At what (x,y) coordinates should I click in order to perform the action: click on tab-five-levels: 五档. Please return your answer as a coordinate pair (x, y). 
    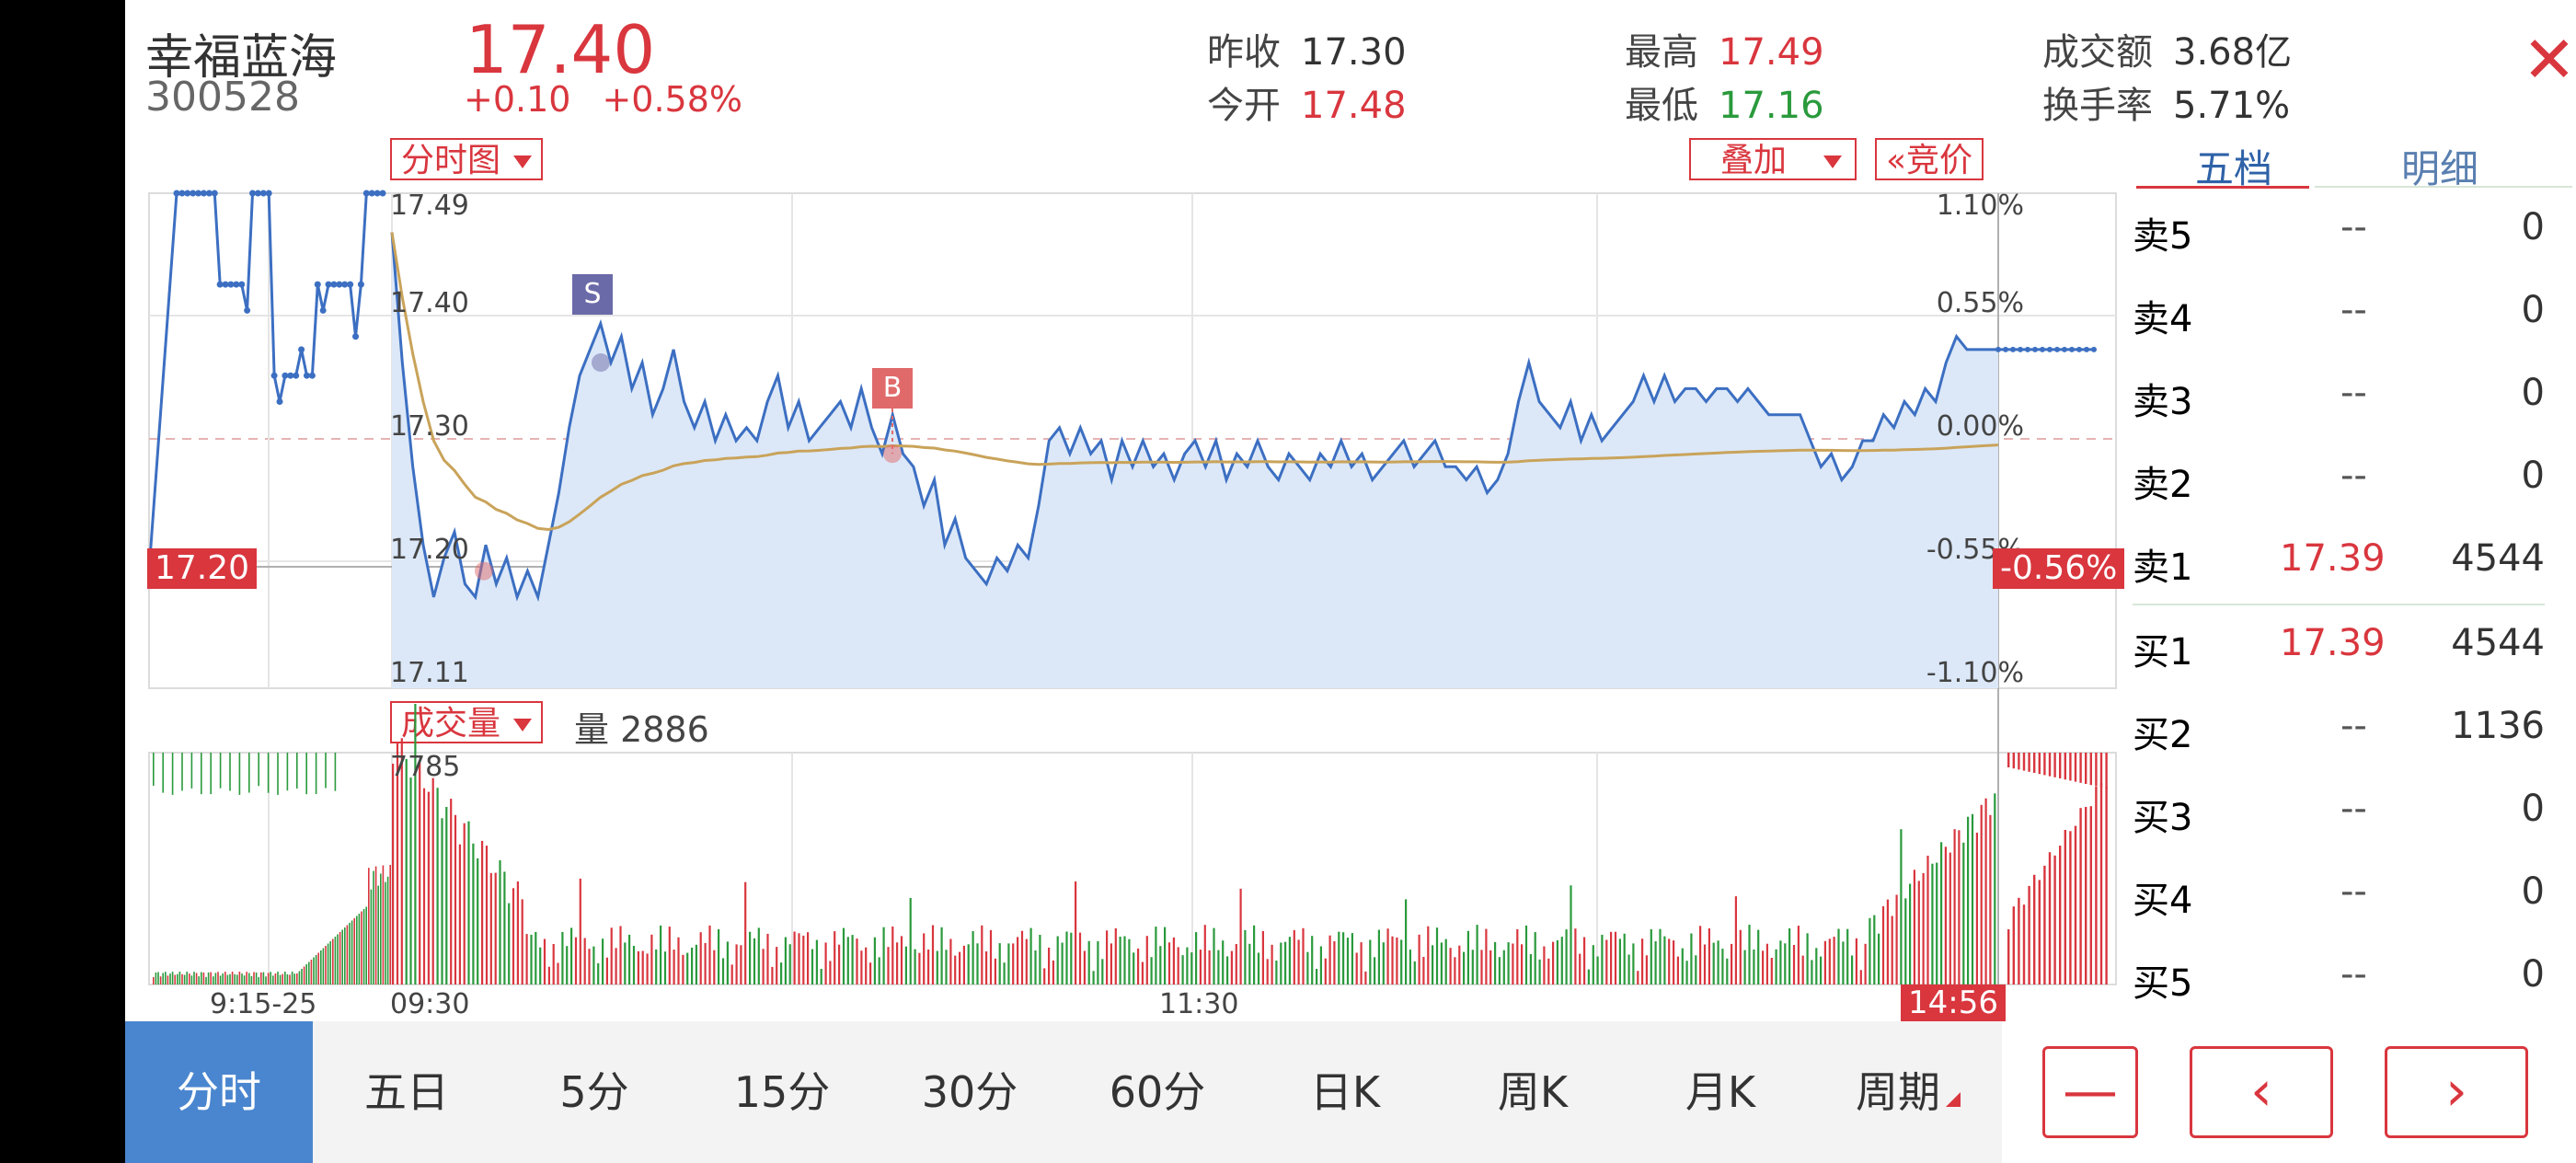
    Looking at the image, I should click on (2234, 169).